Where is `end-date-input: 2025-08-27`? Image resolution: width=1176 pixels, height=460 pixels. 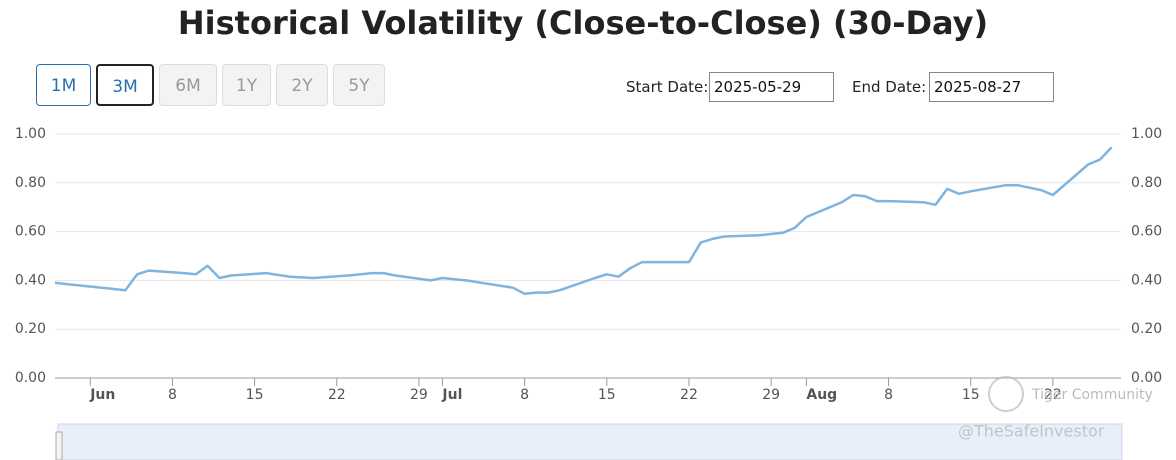 end-date-input: 2025-08-27 is located at coordinates (991, 87).